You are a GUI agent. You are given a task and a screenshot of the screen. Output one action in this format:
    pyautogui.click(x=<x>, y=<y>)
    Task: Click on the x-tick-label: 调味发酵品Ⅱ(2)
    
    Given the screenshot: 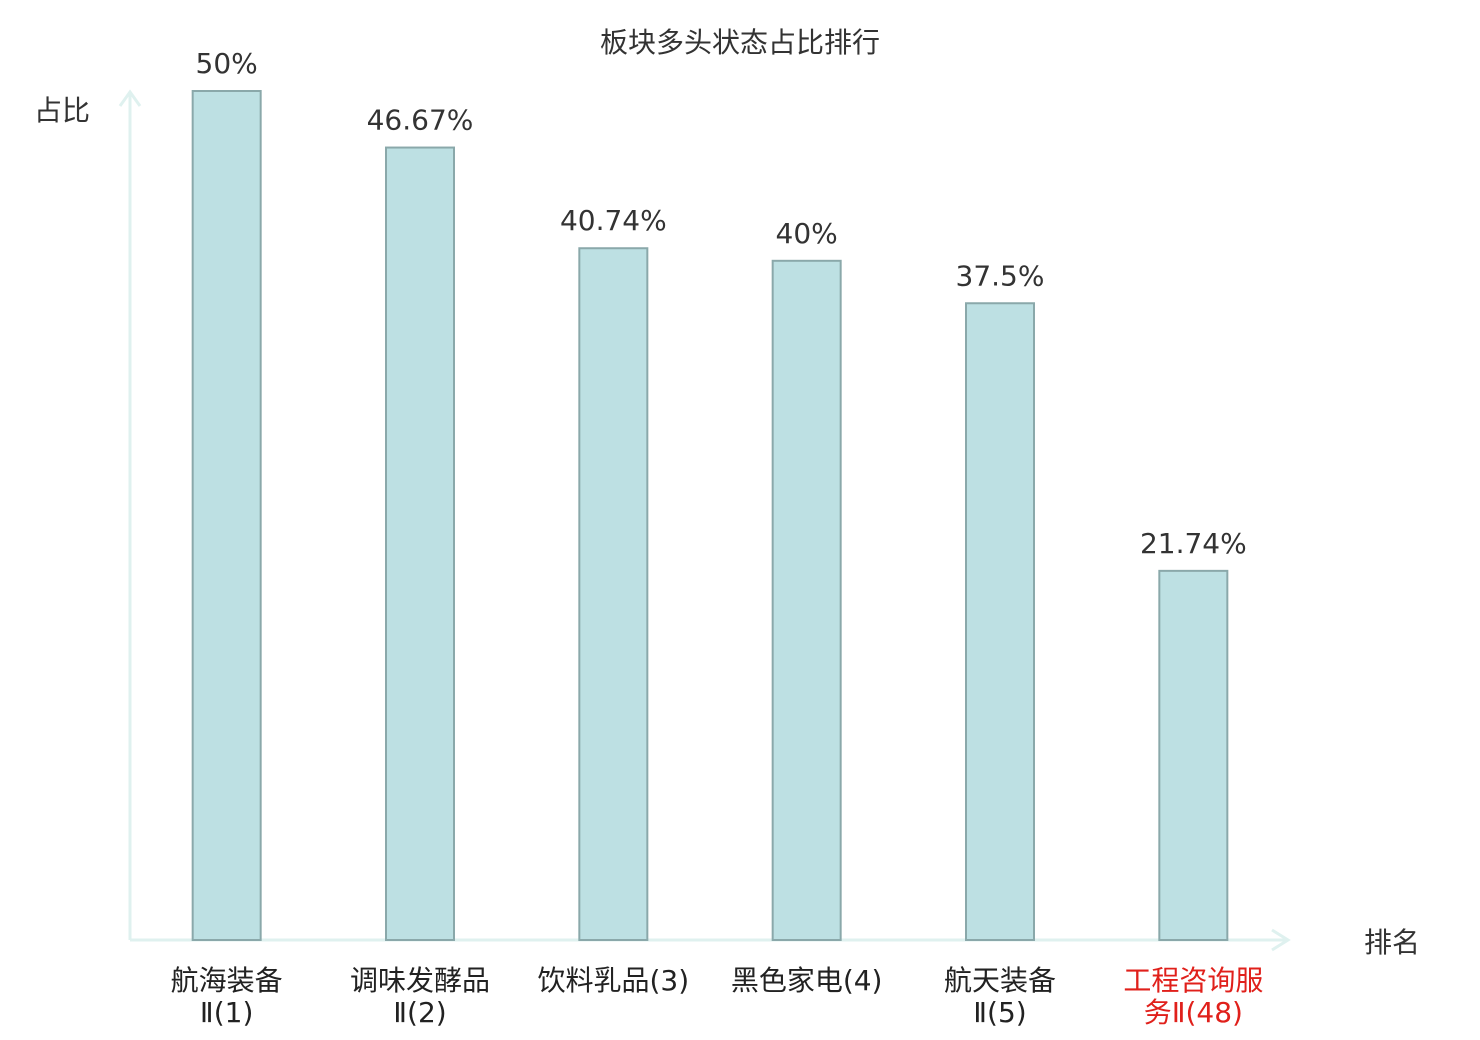 What is the action you would take?
    pyautogui.click(x=419, y=996)
    